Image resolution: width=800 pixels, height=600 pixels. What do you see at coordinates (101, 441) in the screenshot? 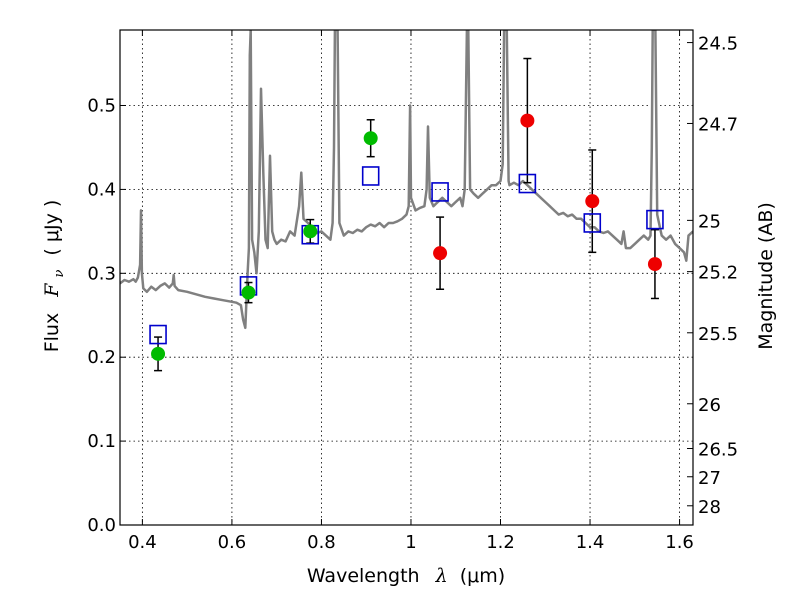
I see `y-tick-label: 0.1` at bounding box center [101, 441].